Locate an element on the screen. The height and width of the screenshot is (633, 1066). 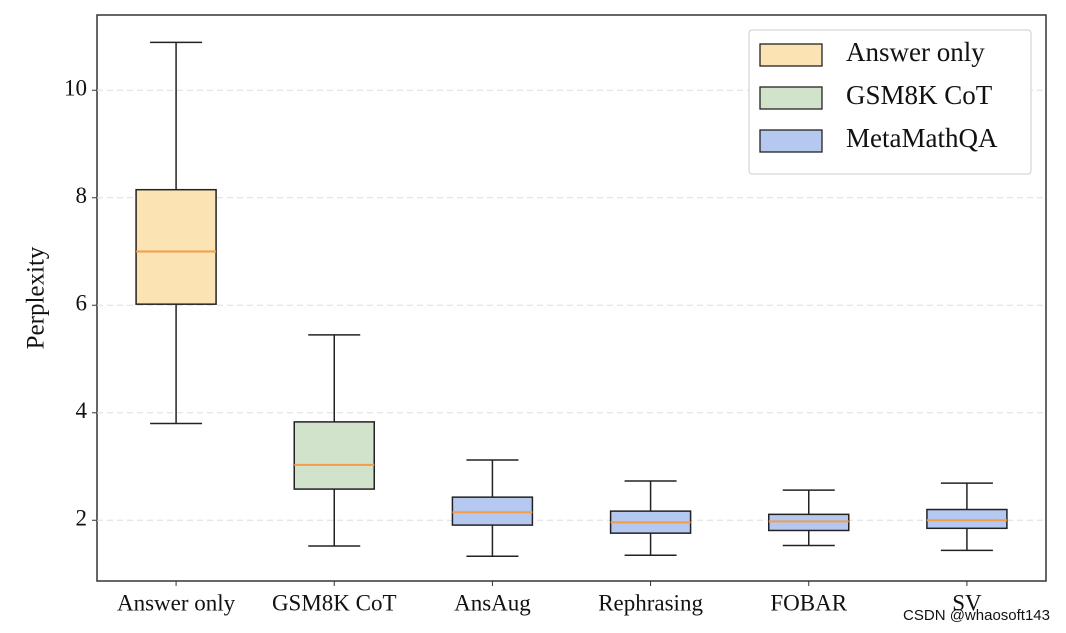
x-tick-label: Answer only is located at coordinates (176, 602).